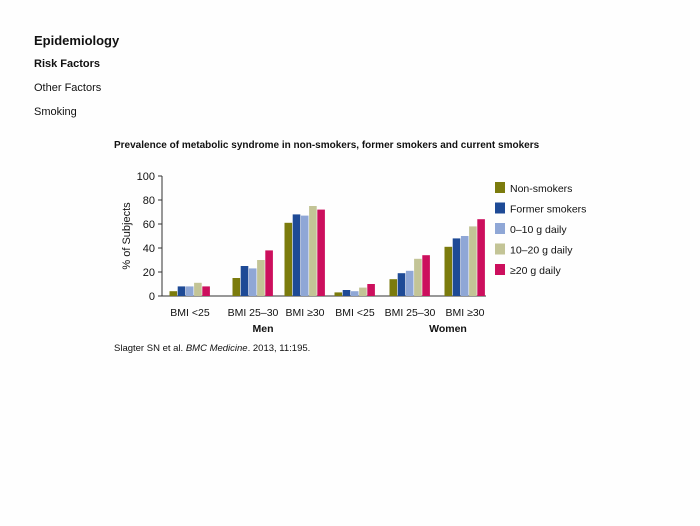 The image size is (700, 526). Describe the element at coordinates (263, 329) in the screenshot. I see `group-label-men: Men` at that location.